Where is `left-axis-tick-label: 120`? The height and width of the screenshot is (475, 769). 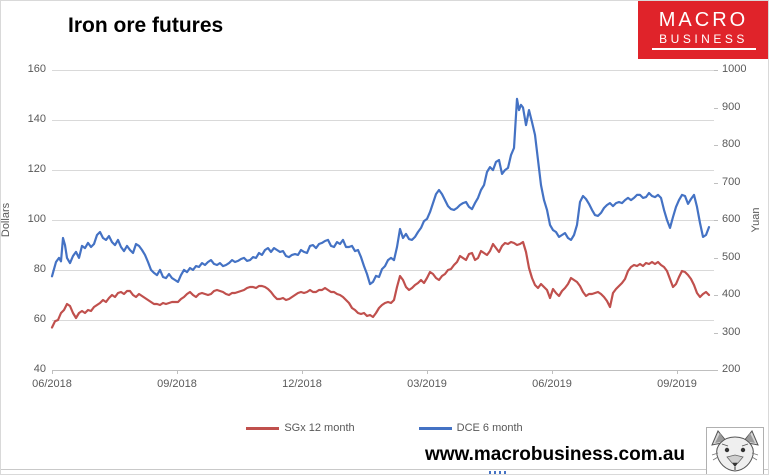 left-axis-tick-label: 120 is located at coordinates (36, 169).